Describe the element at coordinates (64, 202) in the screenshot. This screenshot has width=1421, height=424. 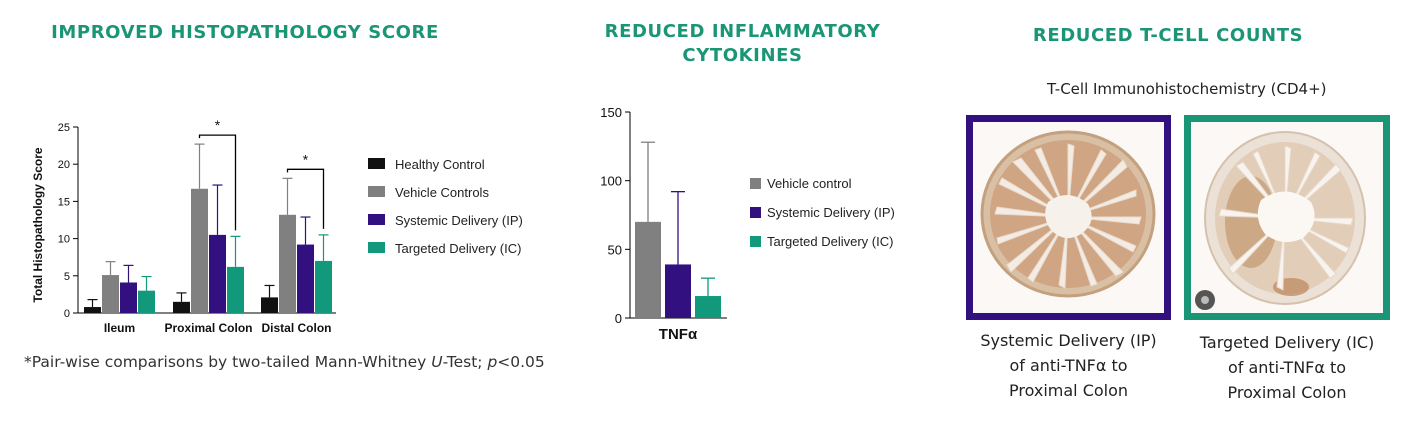
I see `y-tick-label: 15` at that location.